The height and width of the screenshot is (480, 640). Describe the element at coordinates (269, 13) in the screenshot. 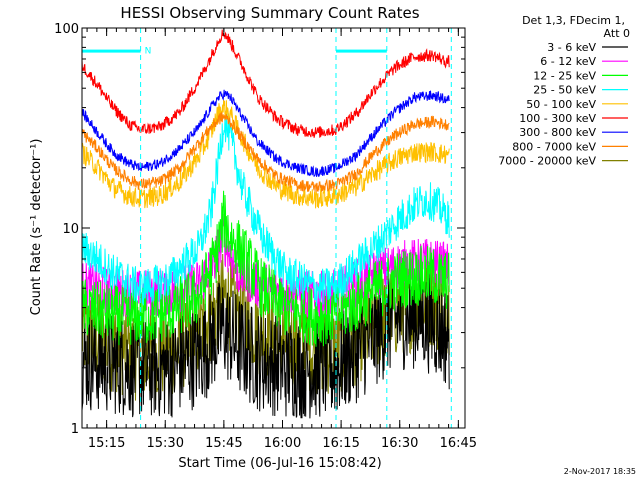

I see `chart-title: HESSI Observing Summary Count Rates` at that location.